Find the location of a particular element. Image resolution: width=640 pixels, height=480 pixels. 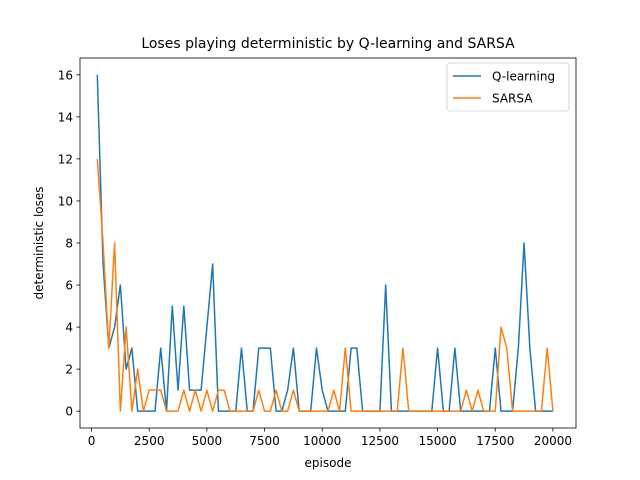

legend-label-1: SARSA is located at coordinates (512, 99).